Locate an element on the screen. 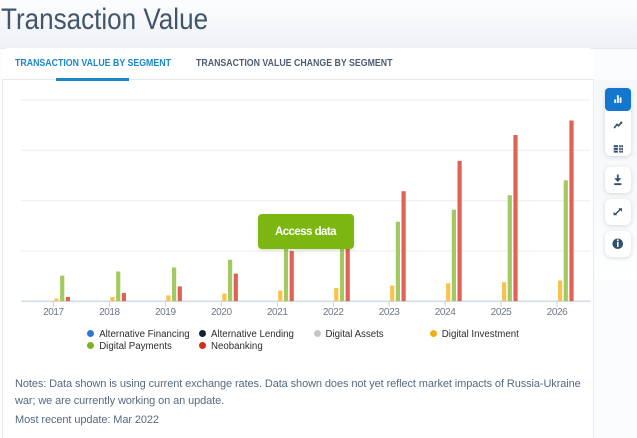 Image resolution: width=637 pixels, height=438 pixels. svg-text: 2023 is located at coordinates (389, 312).